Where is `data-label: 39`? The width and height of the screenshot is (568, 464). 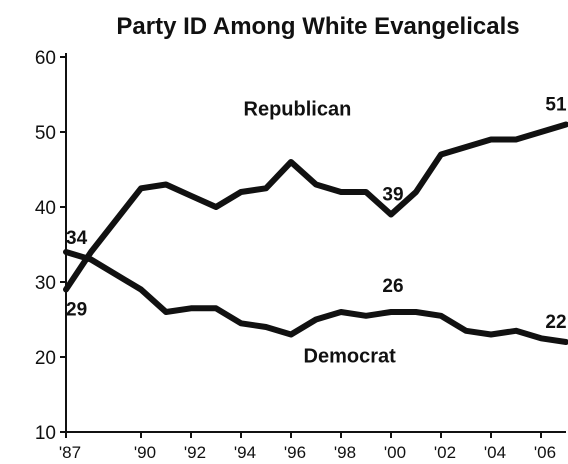 data-label: 39 is located at coordinates (392, 195).